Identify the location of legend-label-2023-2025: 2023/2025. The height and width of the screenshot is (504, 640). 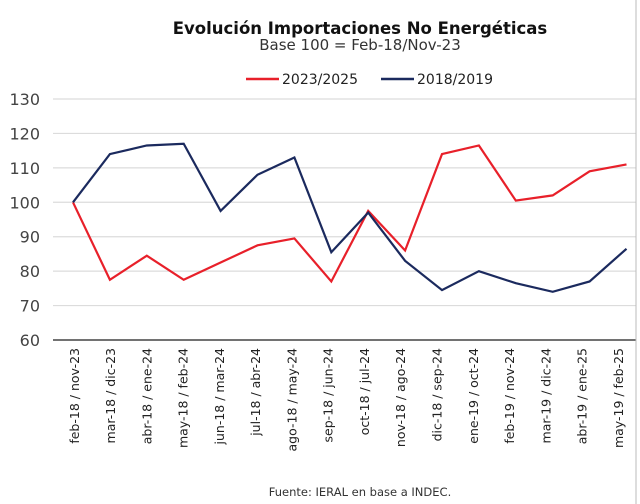
(320, 80).